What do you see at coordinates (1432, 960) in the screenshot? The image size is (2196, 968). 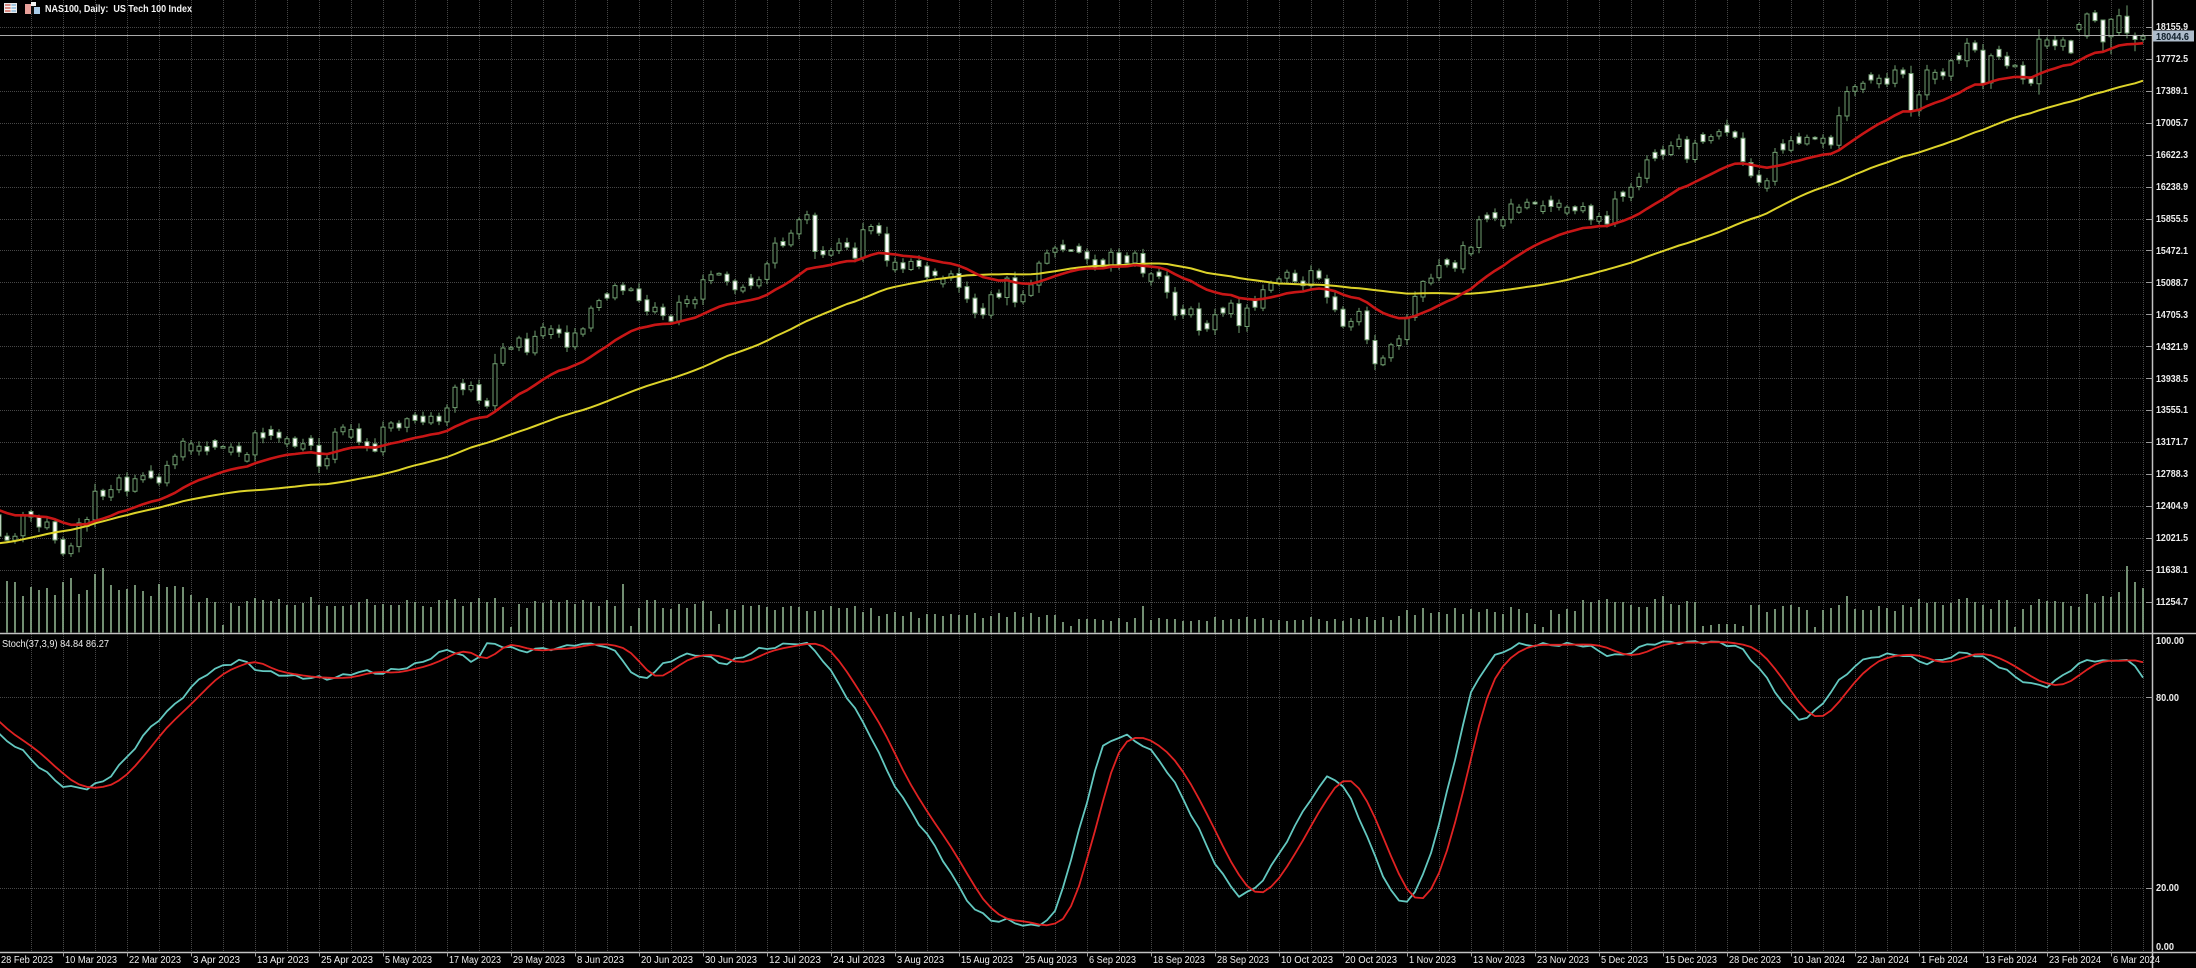 I see `svg-text: 1 Nov 2023` at bounding box center [1432, 960].